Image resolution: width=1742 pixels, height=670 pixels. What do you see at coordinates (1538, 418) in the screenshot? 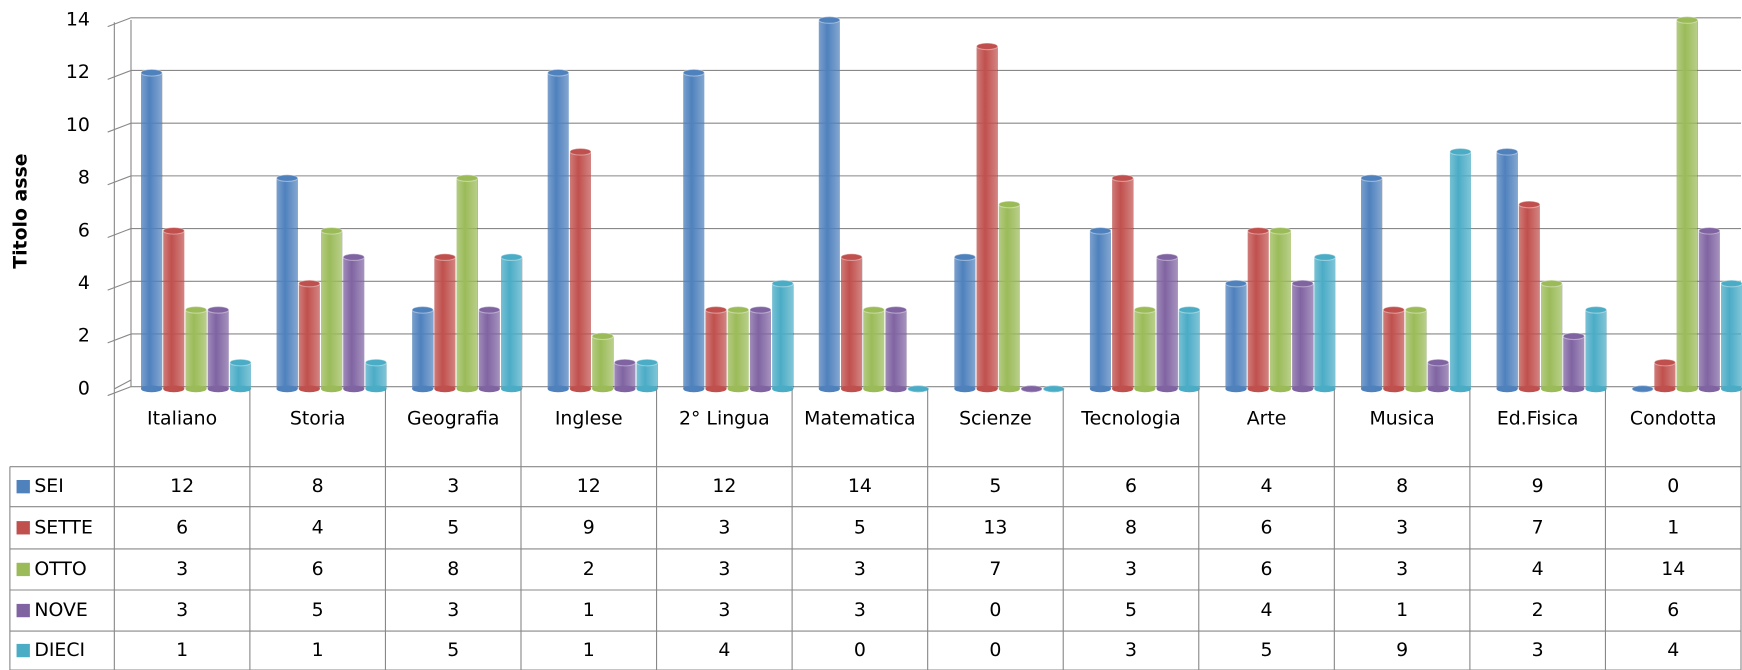
I see `x-tick-label: Ed.Fisica` at bounding box center [1538, 418].